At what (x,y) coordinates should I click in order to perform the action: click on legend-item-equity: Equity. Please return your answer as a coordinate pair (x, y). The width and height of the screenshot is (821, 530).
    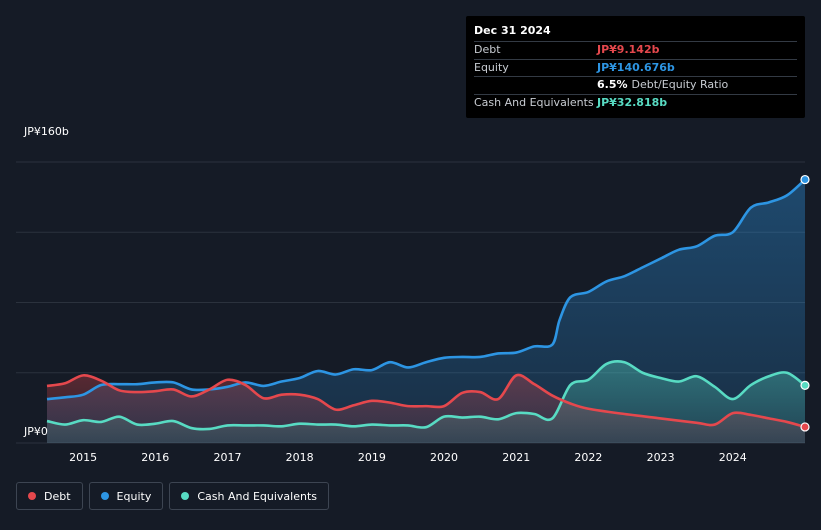
    Looking at the image, I should click on (126, 496).